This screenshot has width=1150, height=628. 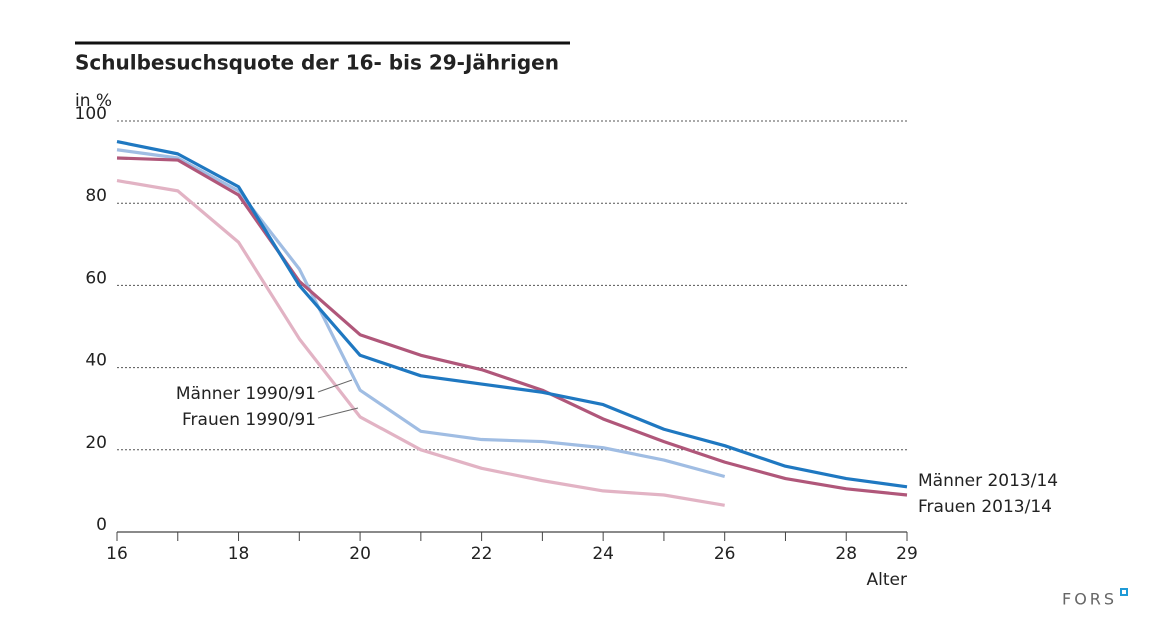 I want to click on x-tick-label: 26, so click(x=725, y=554).